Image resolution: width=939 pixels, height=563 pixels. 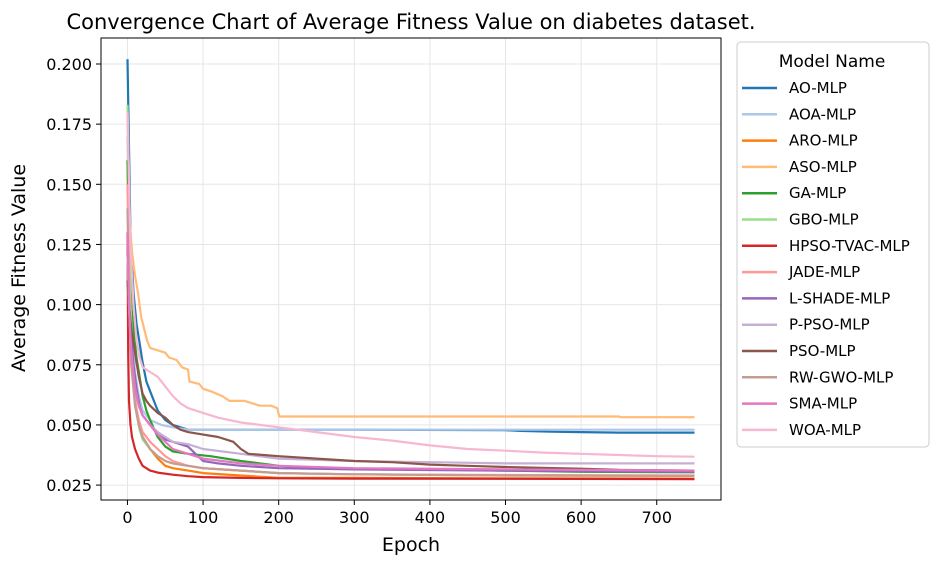 What do you see at coordinates (818, 88) in the screenshot?
I see `legend-label: AO-MLP` at bounding box center [818, 88].